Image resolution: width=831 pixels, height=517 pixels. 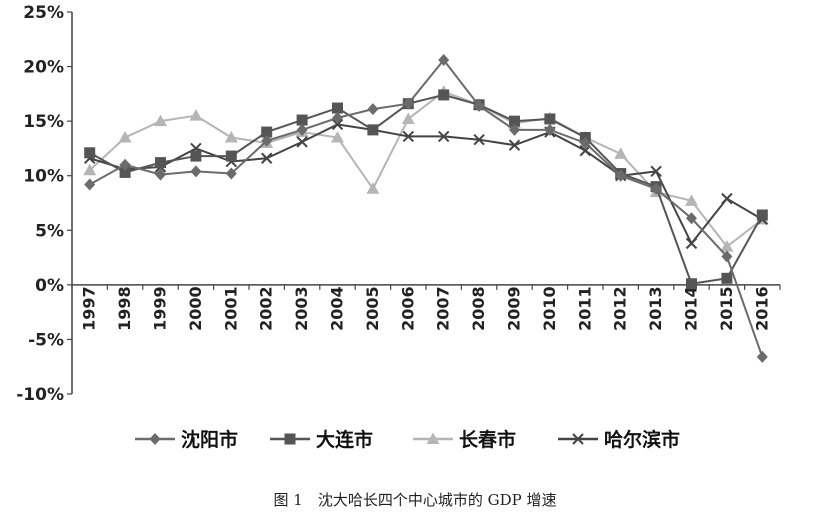 I want to click on x-tick-label: 2001, so click(x=230, y=308).